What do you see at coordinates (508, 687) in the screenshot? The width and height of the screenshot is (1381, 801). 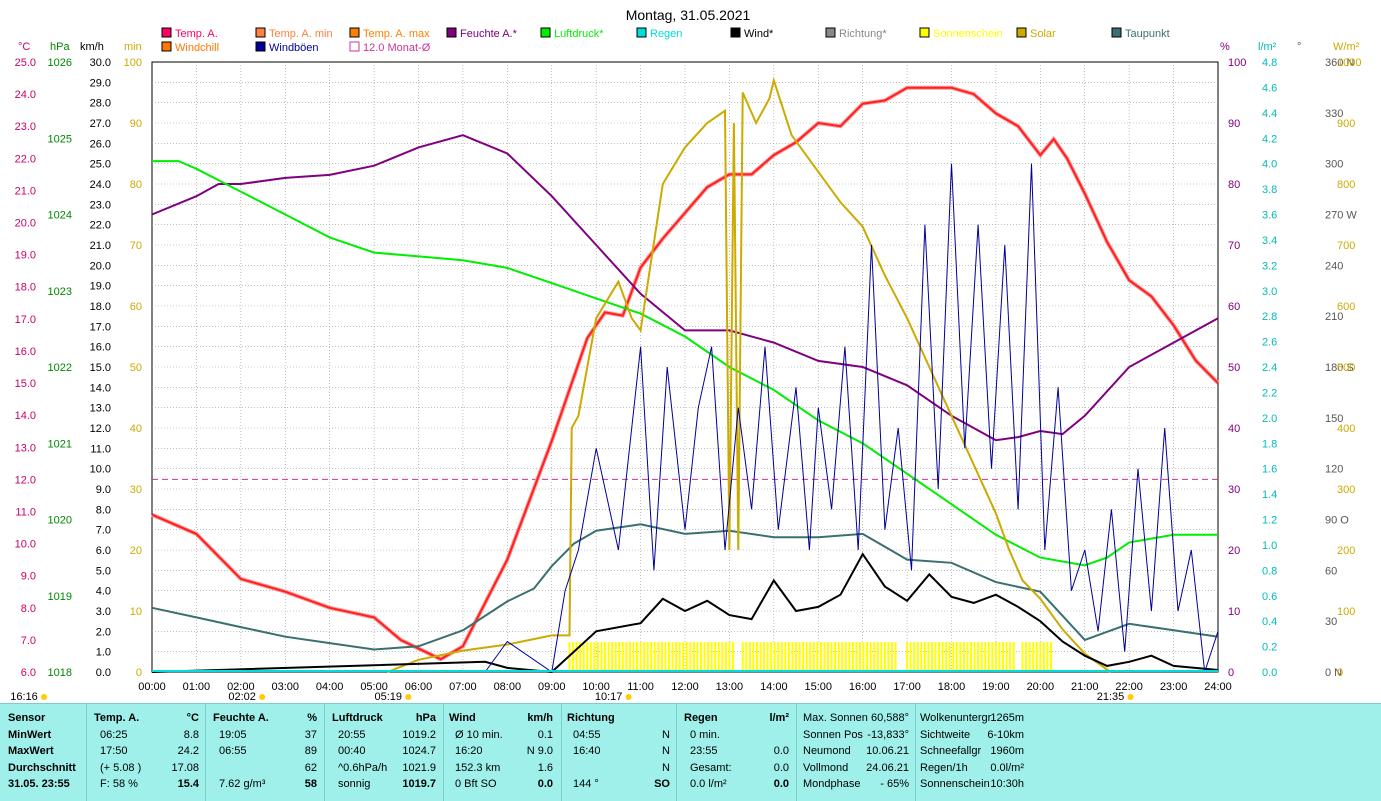 I see `x-tick-label: 08:00` at bounding box center [508, 687].